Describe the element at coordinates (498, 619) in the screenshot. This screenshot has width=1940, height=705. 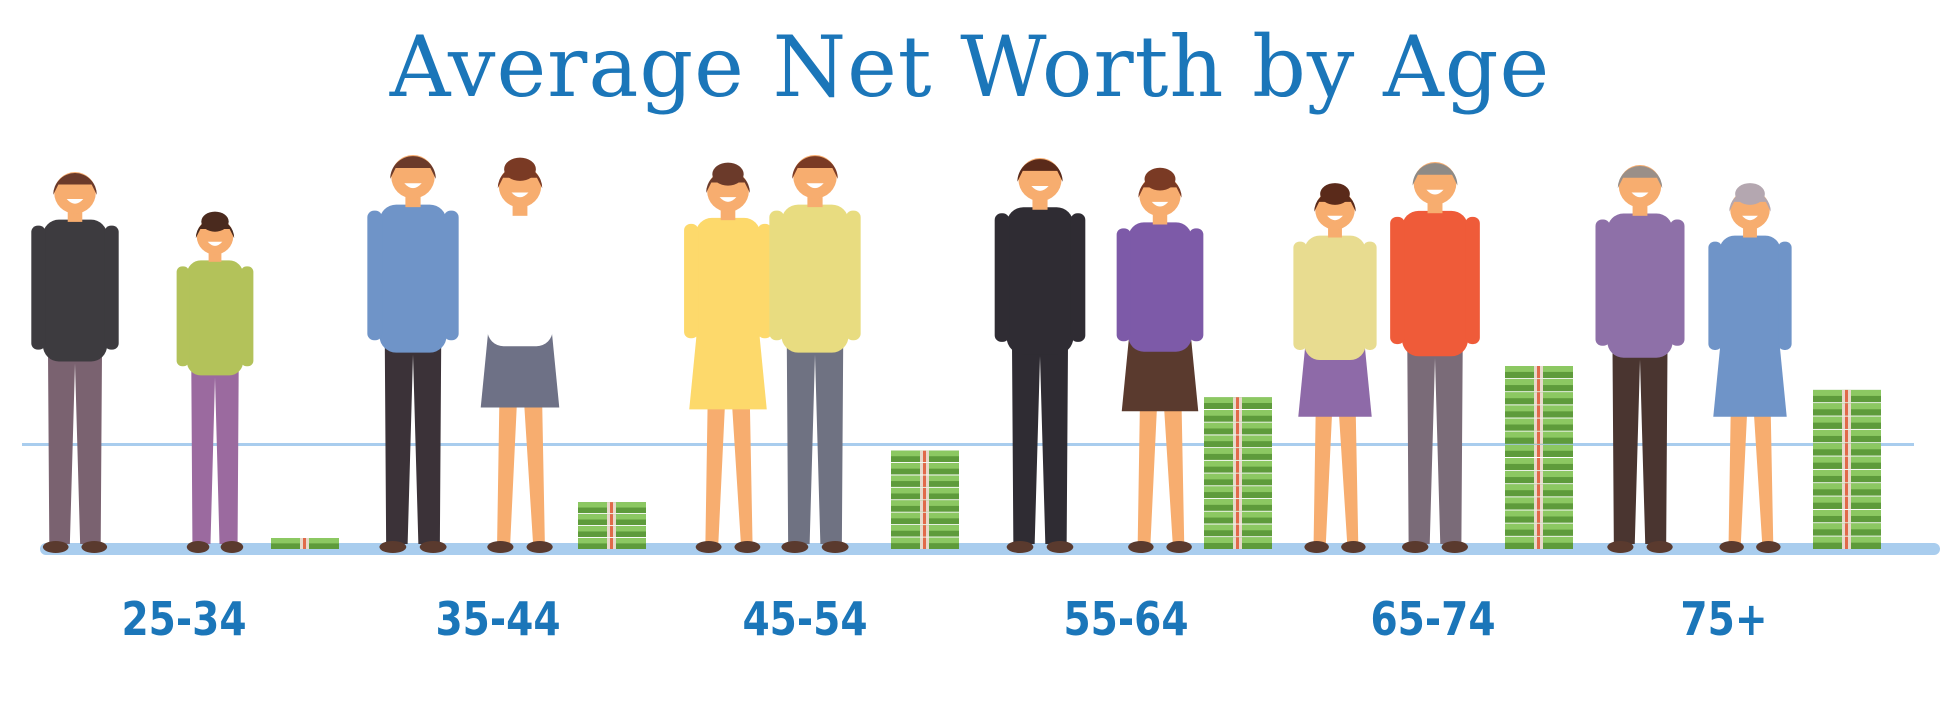
I see `age-label-35-44: 35-44` at that location.